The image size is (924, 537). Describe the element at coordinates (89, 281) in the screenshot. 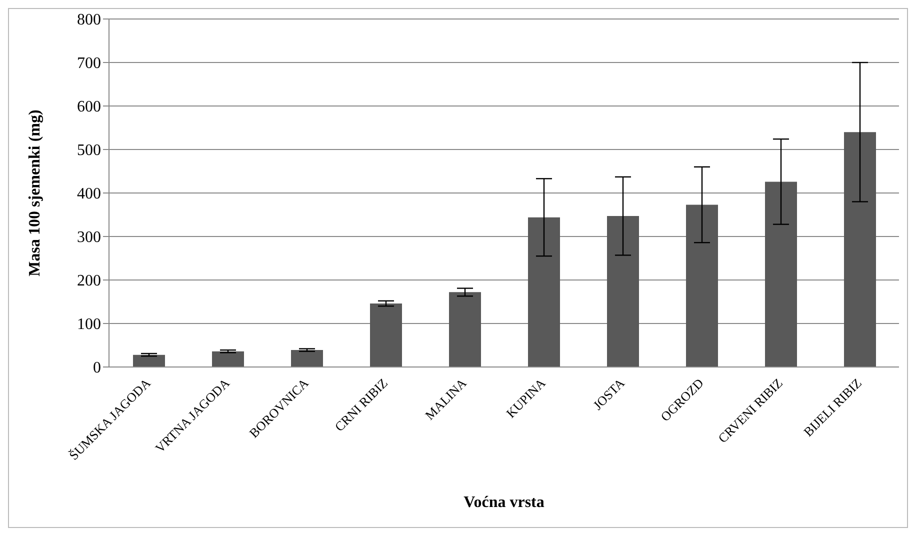

I see `y-tick-label: 200` at that location.